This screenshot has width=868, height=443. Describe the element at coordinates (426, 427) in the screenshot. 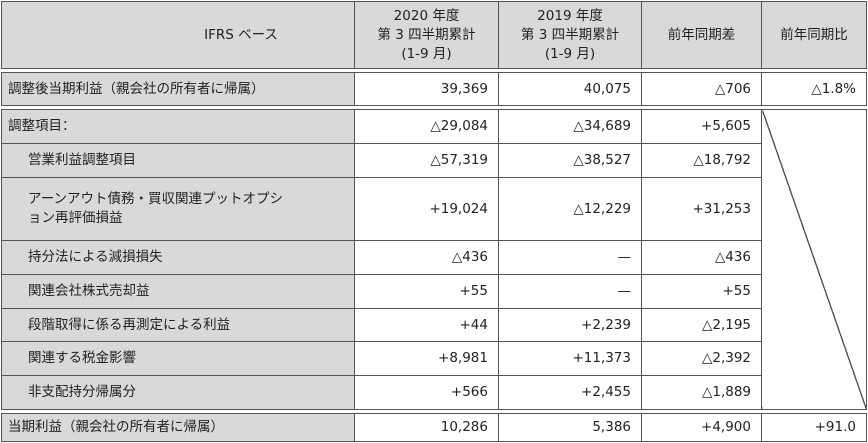

I see `value-2020: 10,286` at that location.